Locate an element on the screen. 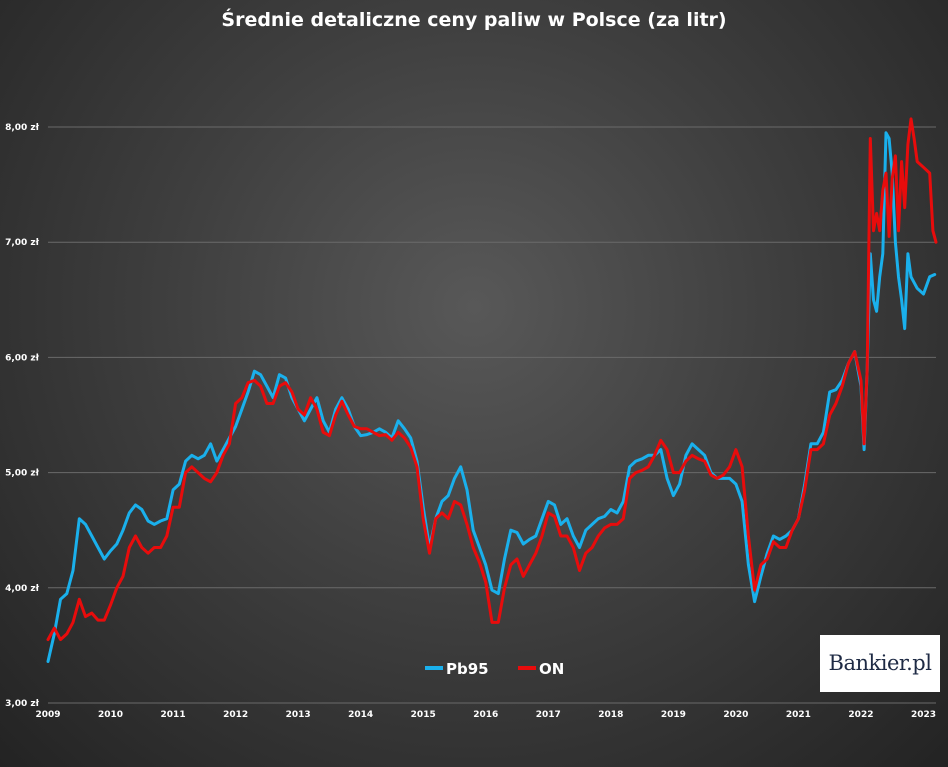 This screenshot has height=767, width=948. x-tick-label: 2012 is located at coordinates (235, 715).